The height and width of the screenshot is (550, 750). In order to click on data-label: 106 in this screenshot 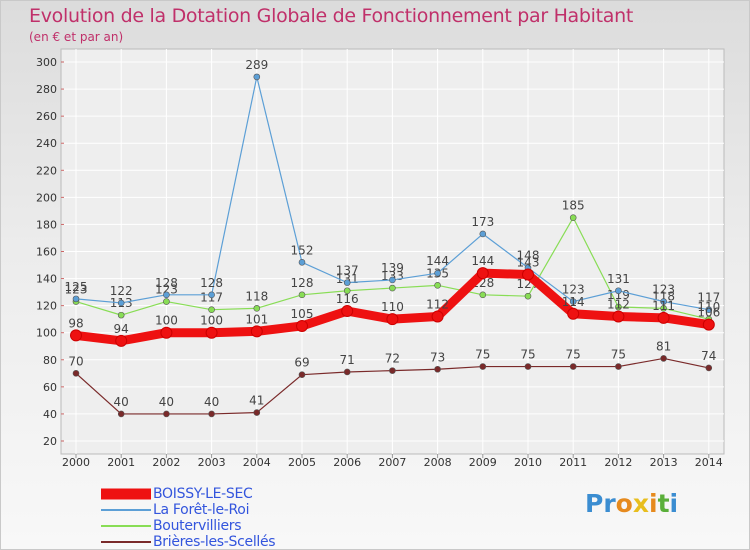, I will do `click(708, 313)`.